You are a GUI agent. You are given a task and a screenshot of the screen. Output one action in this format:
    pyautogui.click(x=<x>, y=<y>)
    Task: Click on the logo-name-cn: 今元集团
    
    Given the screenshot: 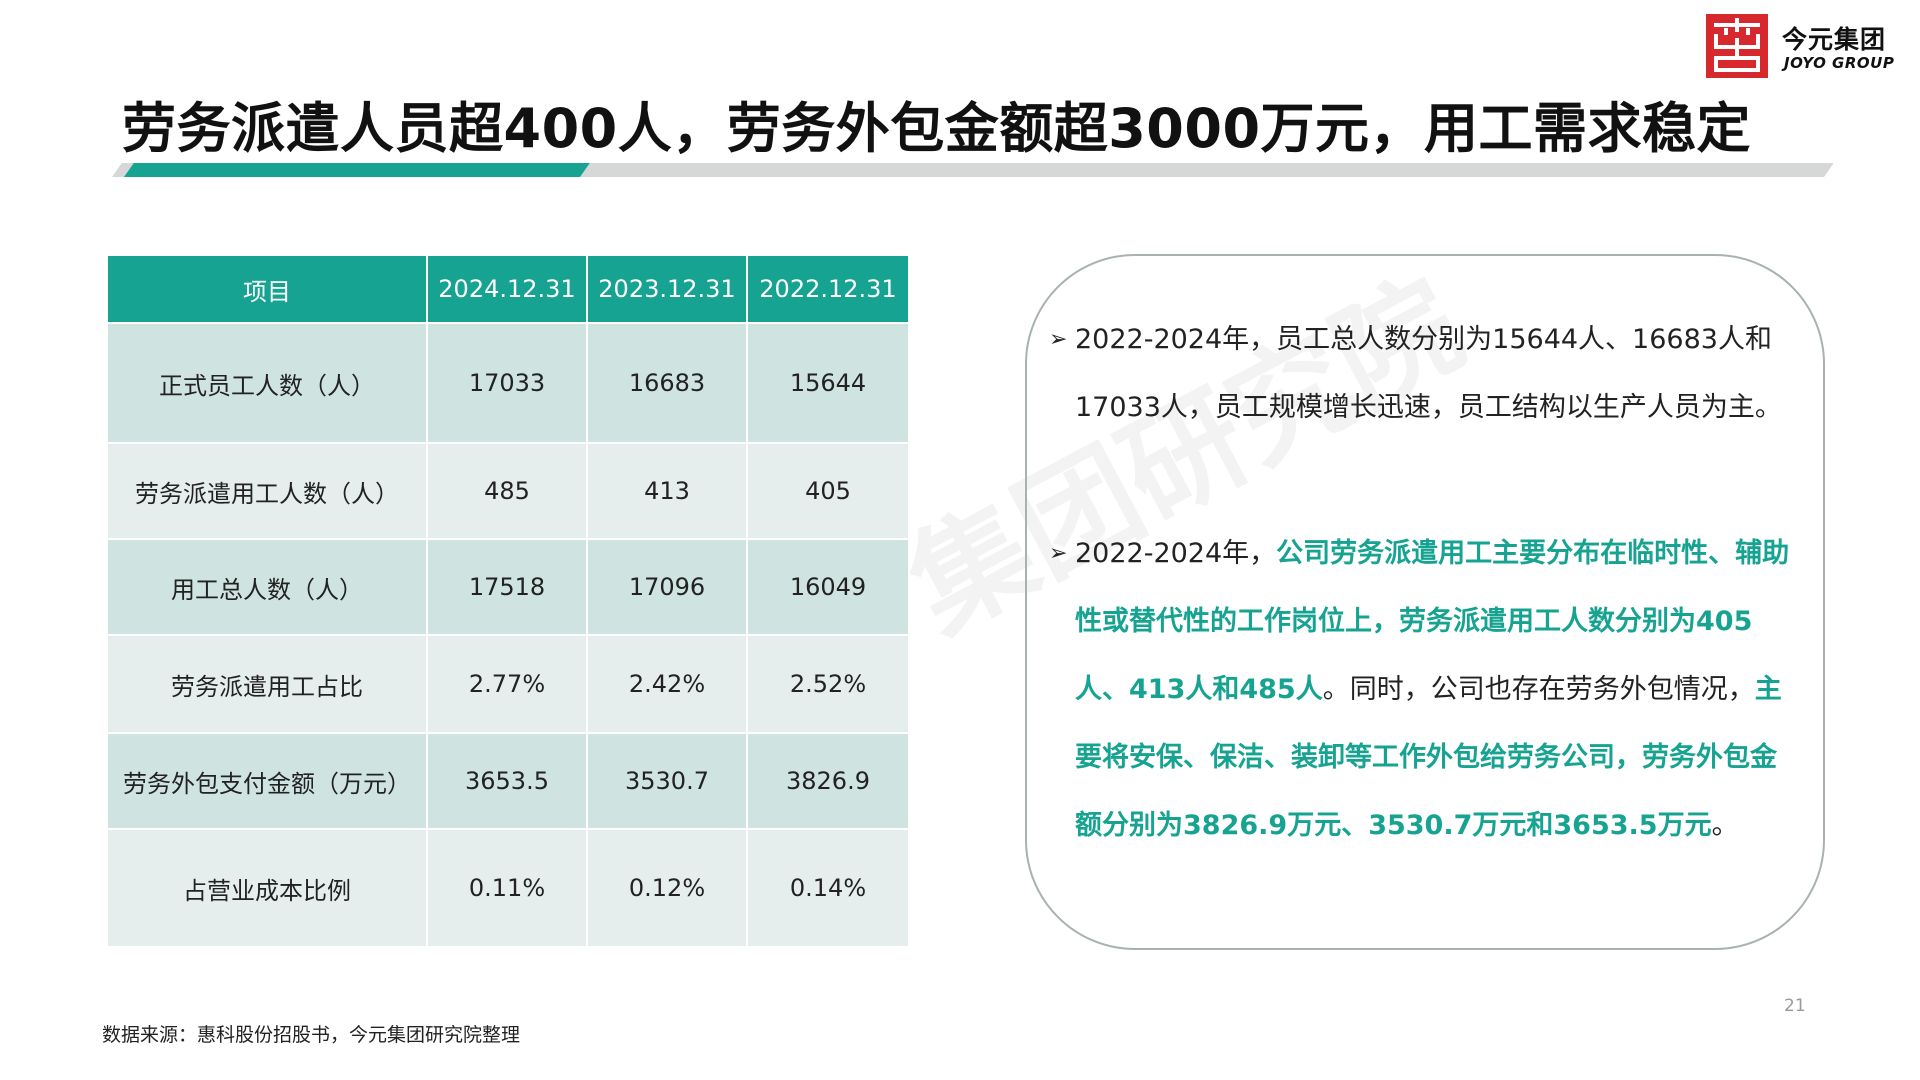 What is the action you would take?
    pyautogui.click(x=1834, y=39)
    